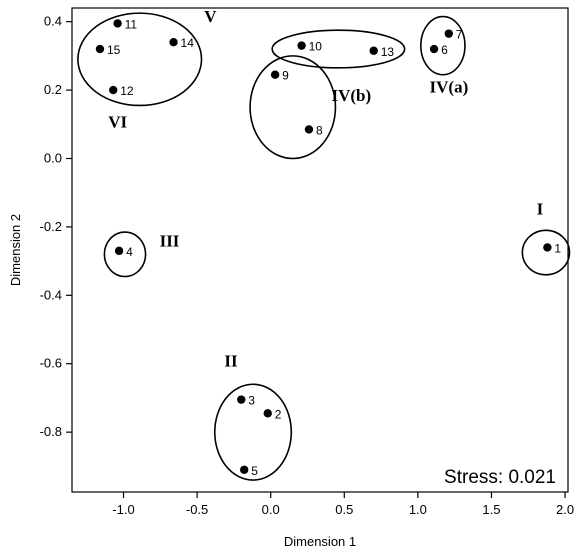  I want to click on data-point-label: 11, so click(131, 24).